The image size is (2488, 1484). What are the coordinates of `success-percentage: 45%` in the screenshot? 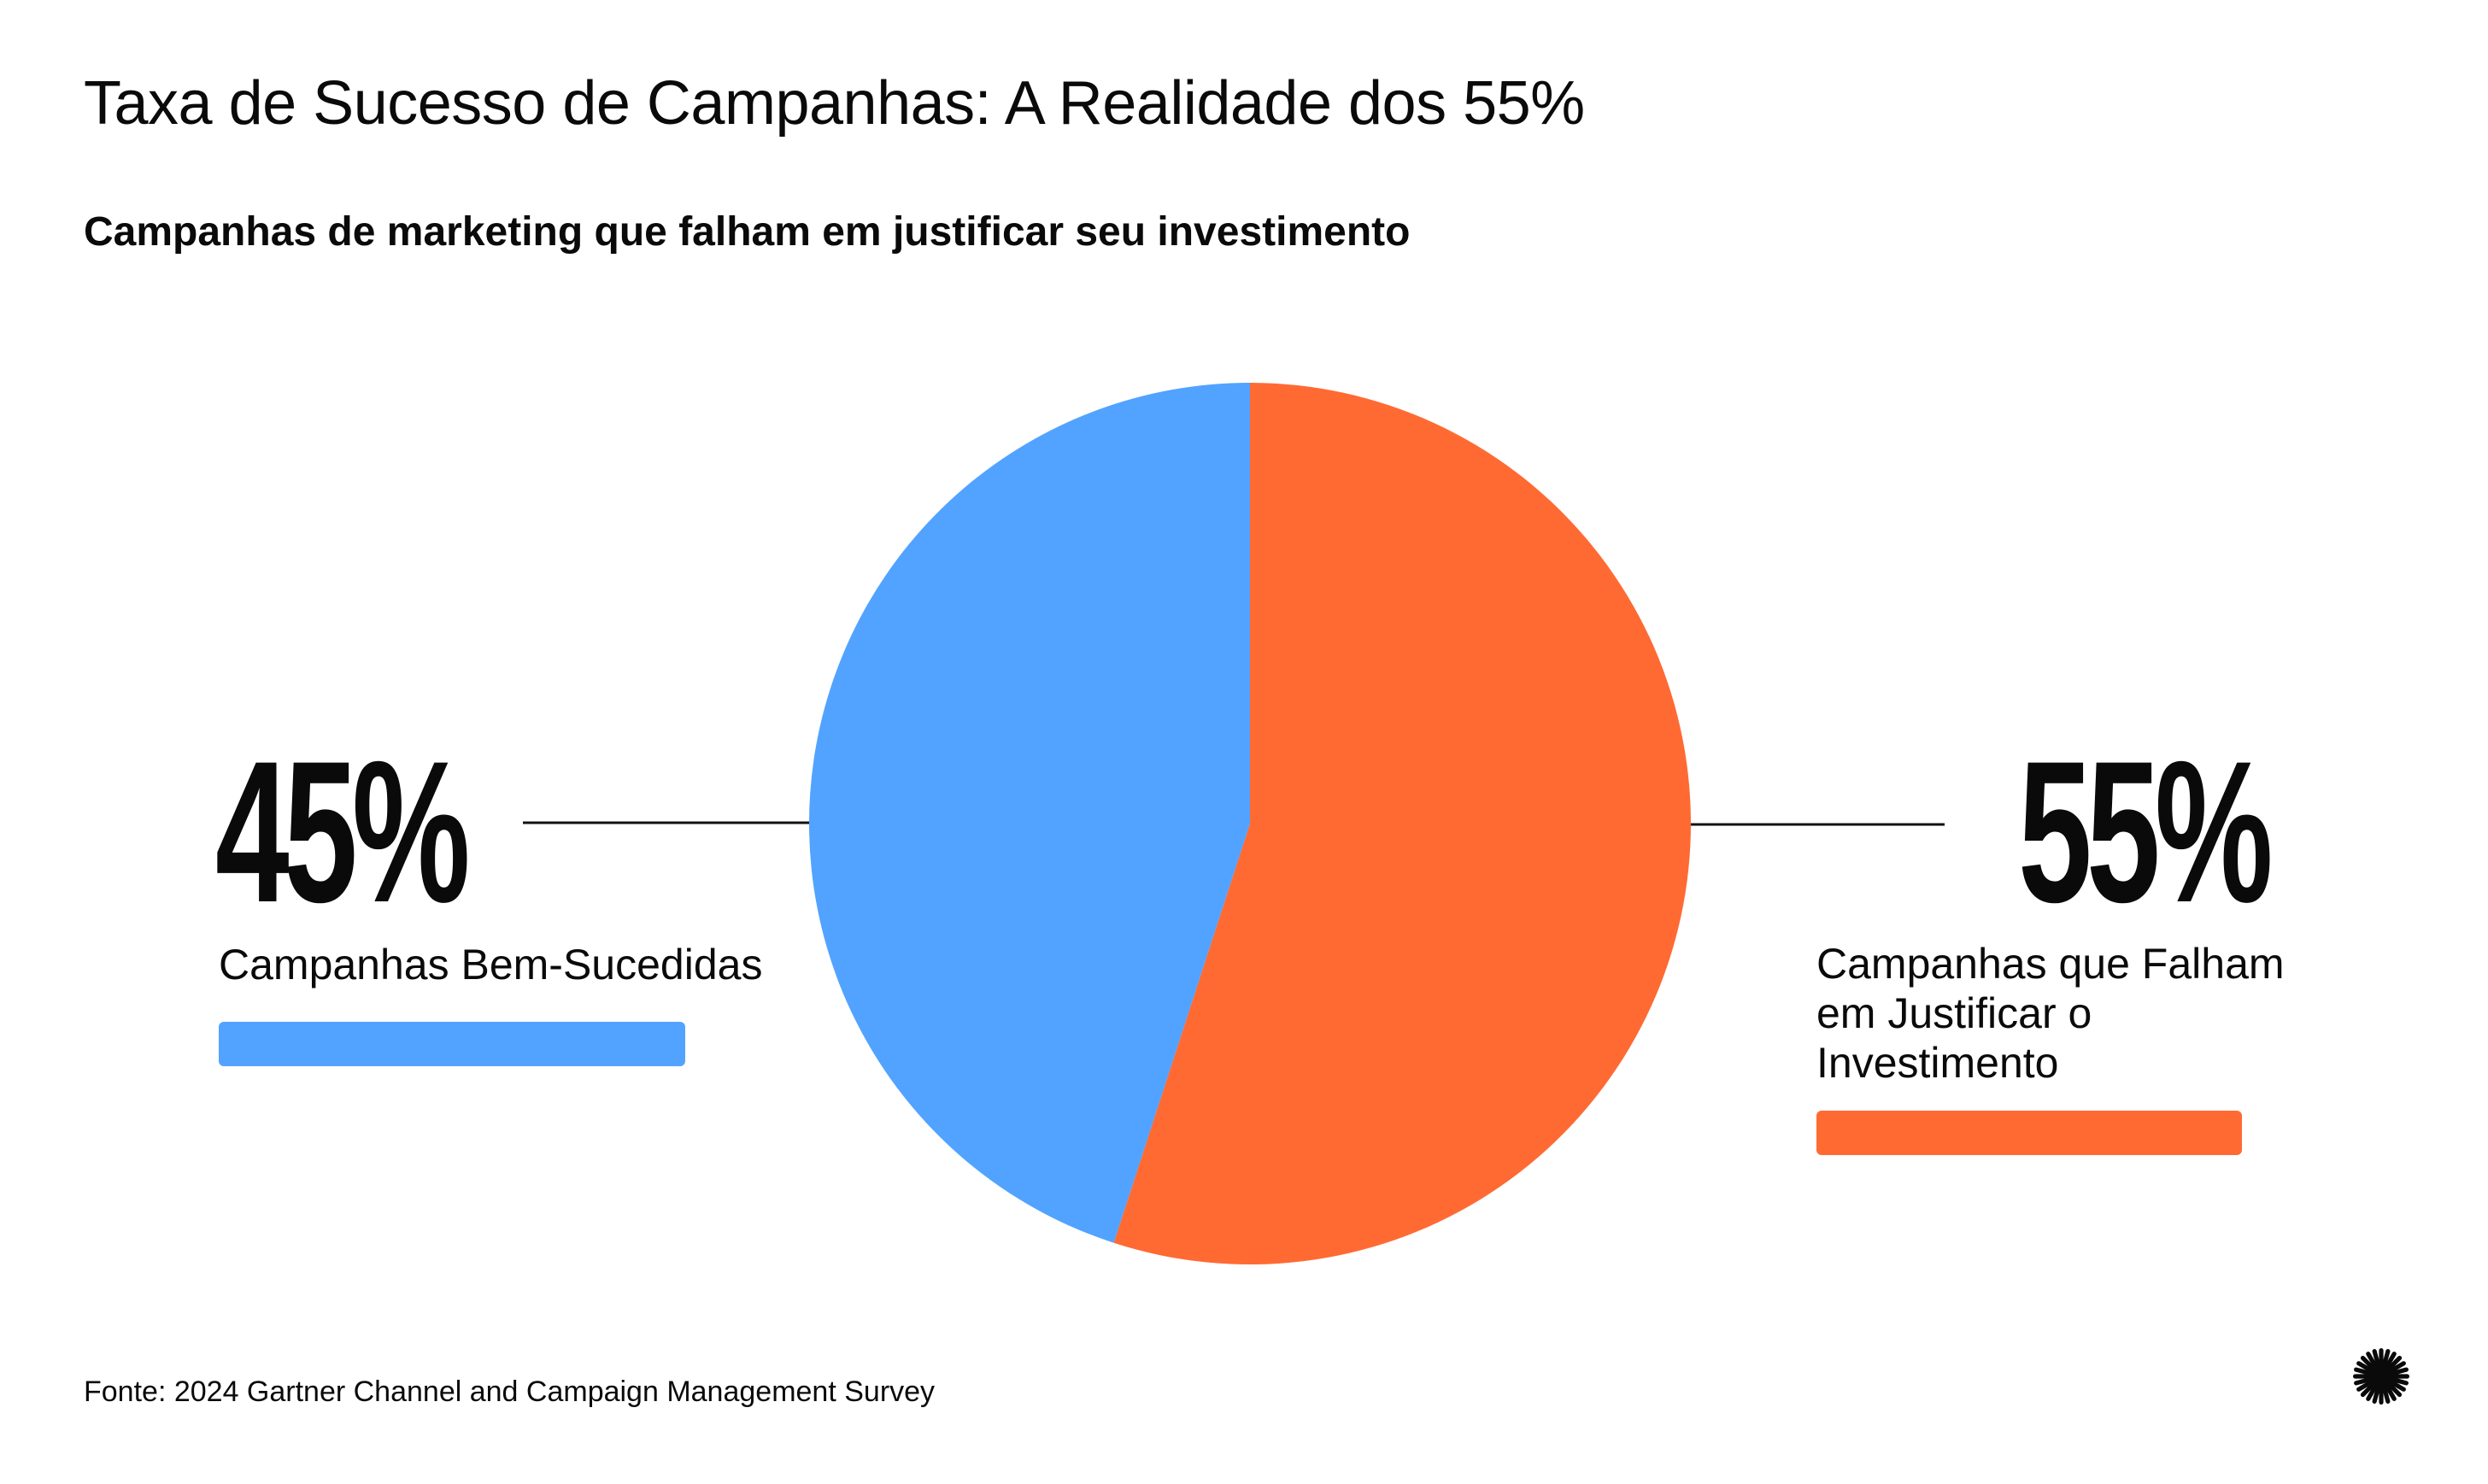 It's located at (343, 832).